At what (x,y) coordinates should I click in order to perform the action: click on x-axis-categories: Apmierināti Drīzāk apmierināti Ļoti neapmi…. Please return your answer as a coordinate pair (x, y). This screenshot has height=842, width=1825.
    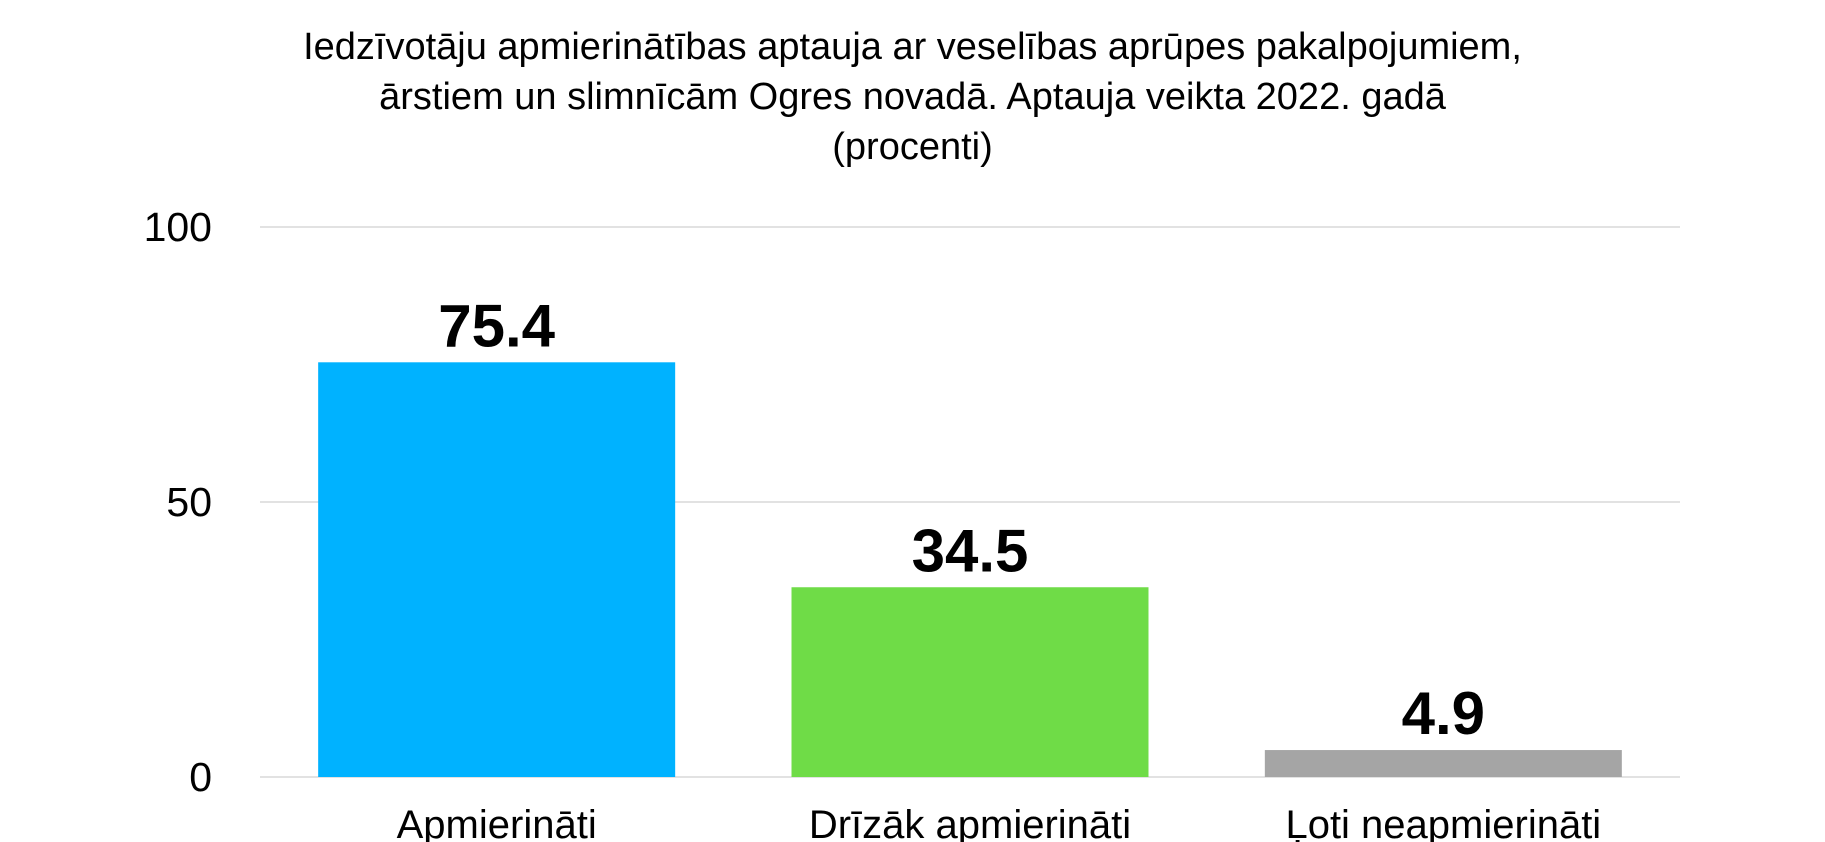
    Looking at the image, I should click on (999, 822).